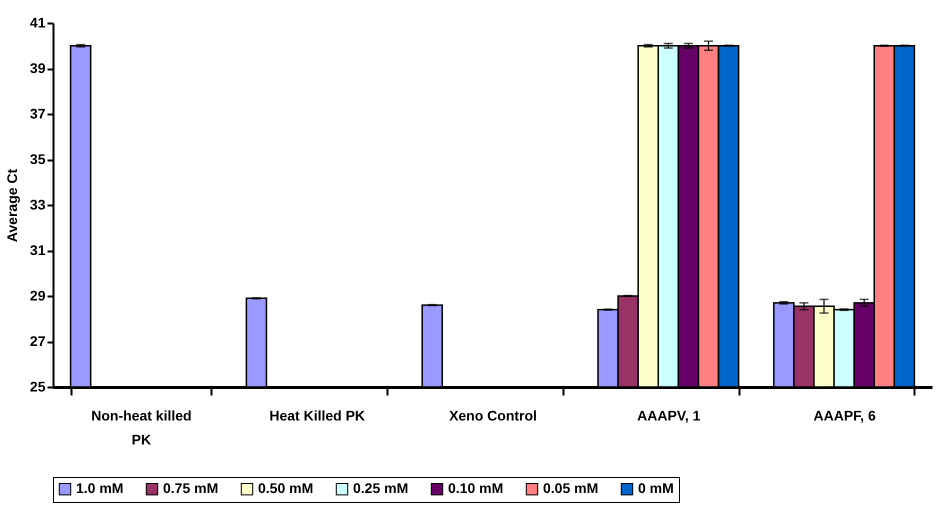  I want to click on y-tick-label: 37, so click(38, 114).